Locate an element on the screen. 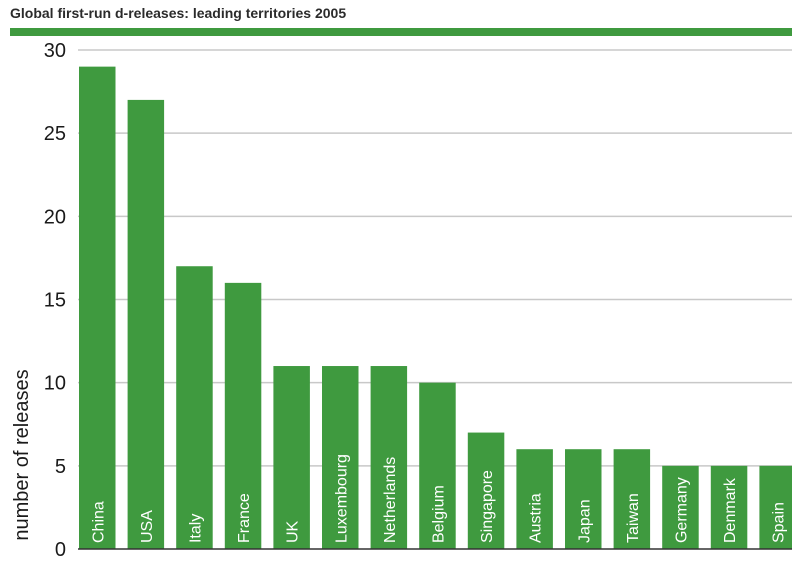 The width and height of the screenshot is (792, 565). category-label: Singapore is located at coordinates (487, 506).